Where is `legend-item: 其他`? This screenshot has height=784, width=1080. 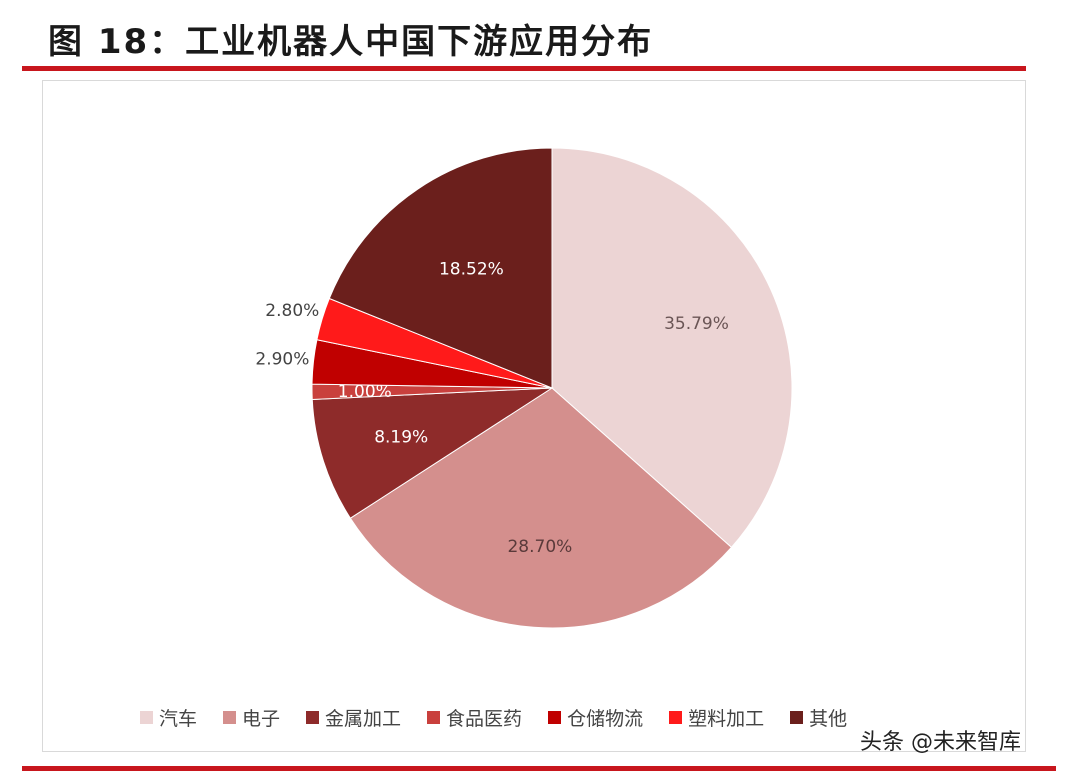
legend-item: 其他 is located at coordinates (818, 717).